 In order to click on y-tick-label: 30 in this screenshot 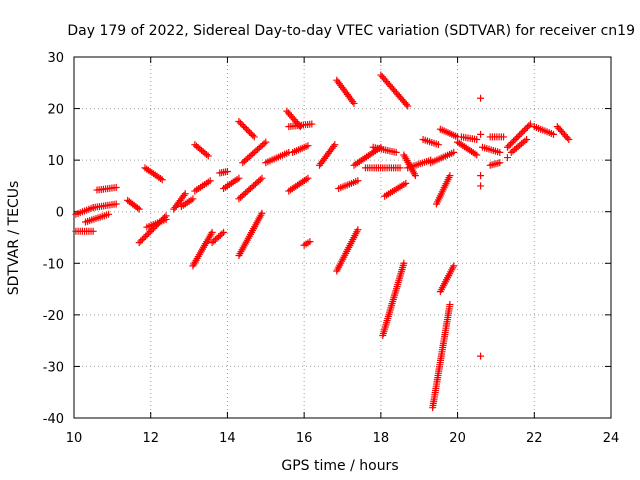, I will do `click(55, 58)`.